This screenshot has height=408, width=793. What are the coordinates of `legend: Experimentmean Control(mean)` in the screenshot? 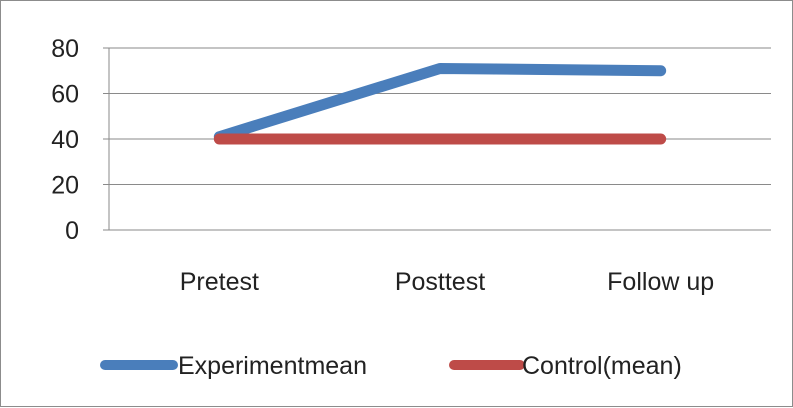 It's located at (391, 366).